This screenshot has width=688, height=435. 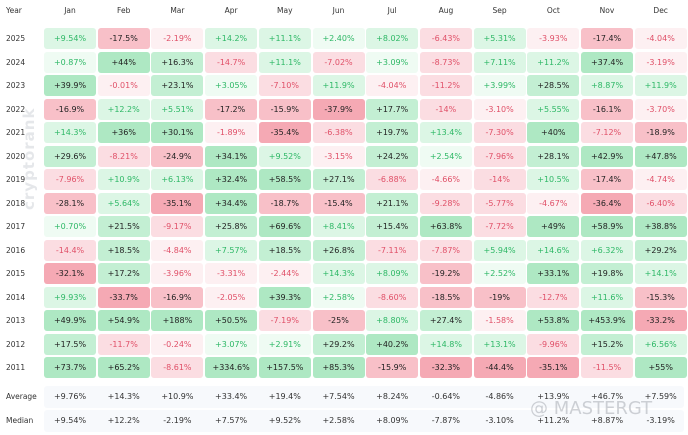 What do you see at coordinates (123, 273) in the screenshot?
I see `cell: +17.2%` at bounding box center [123, 273].